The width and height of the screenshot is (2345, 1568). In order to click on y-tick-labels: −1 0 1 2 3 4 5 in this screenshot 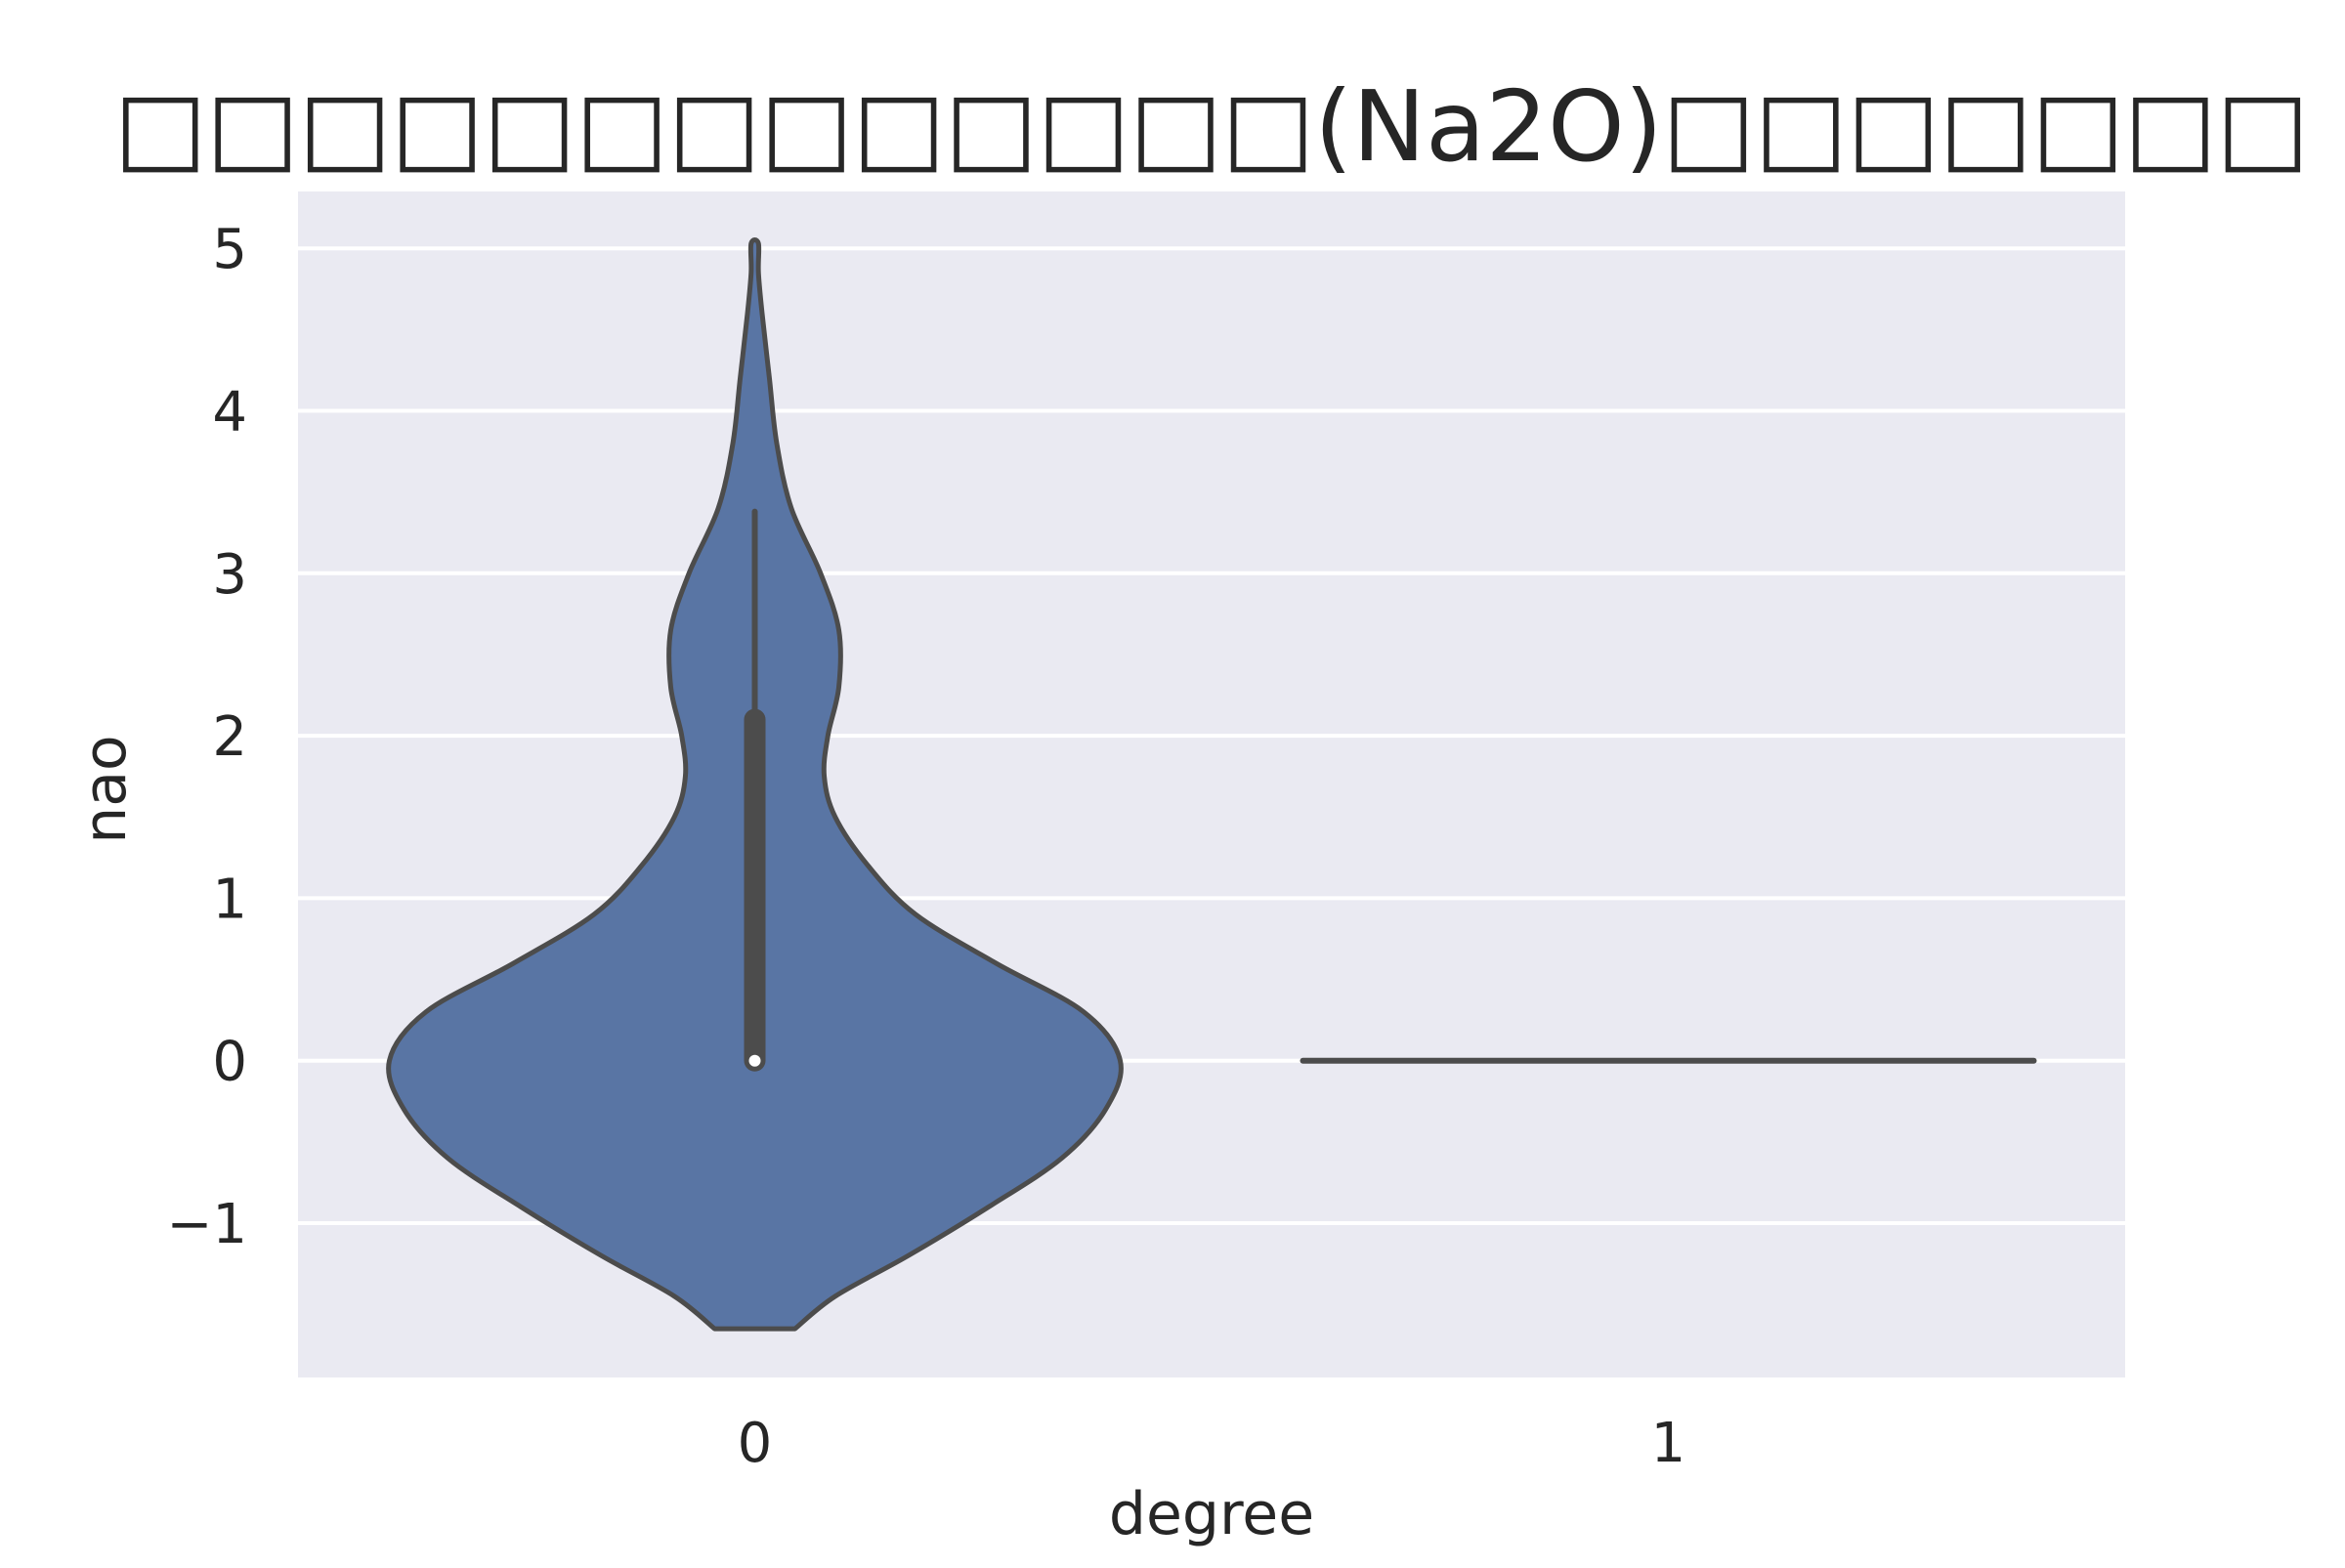, I will do `click(206, 737)`.